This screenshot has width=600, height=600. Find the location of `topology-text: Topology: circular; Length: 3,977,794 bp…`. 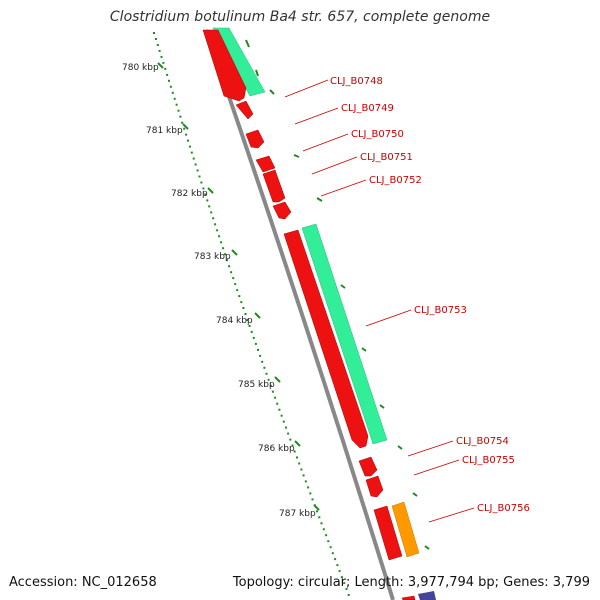

topology-text: Topology: circular; Length: 3,977,794 bp… is located at coordinates (411, 582).